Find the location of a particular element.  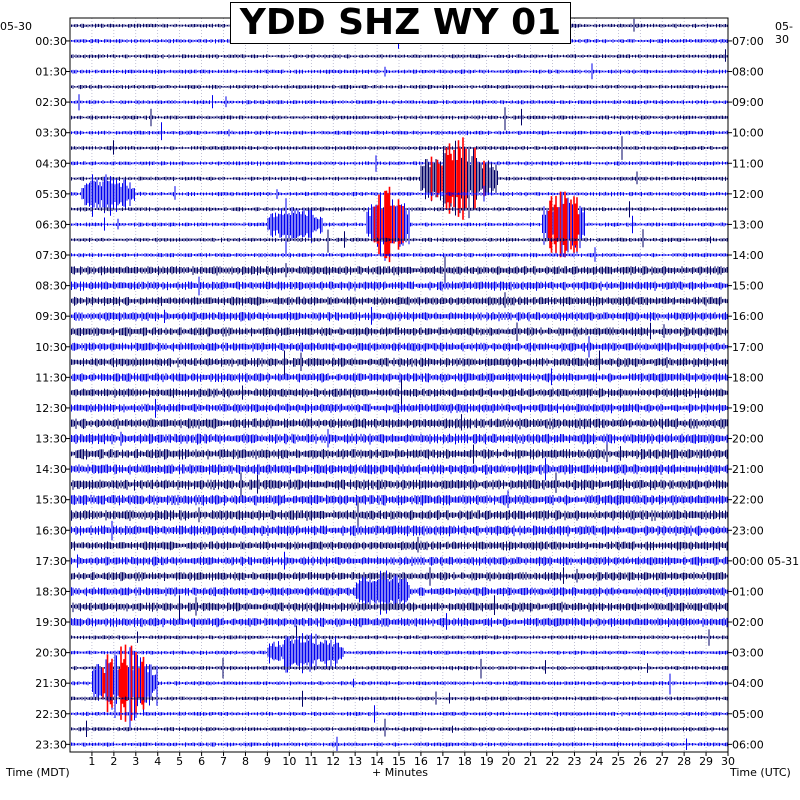

x-tick-label: 17 is located at coordinates (443, 761).